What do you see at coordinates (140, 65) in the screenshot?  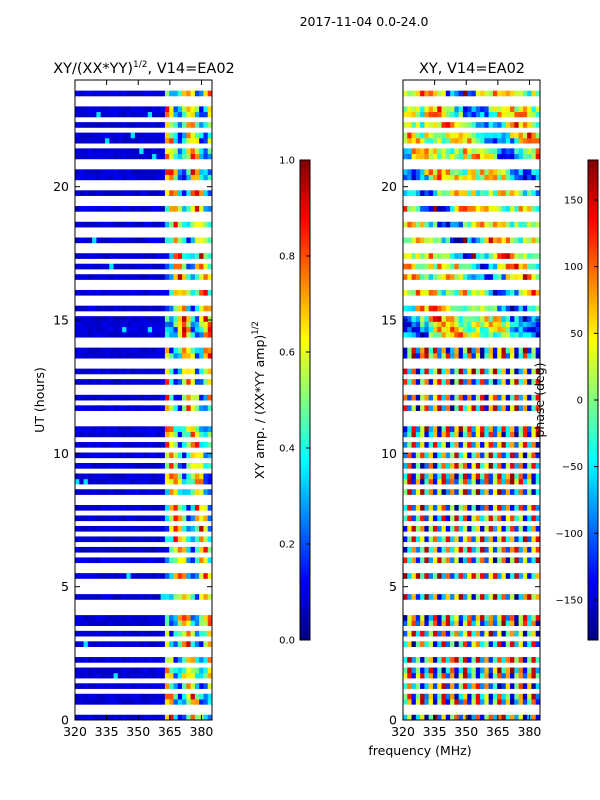 I see `left-title-sup: 1/2` at bounding box center [140, 65].